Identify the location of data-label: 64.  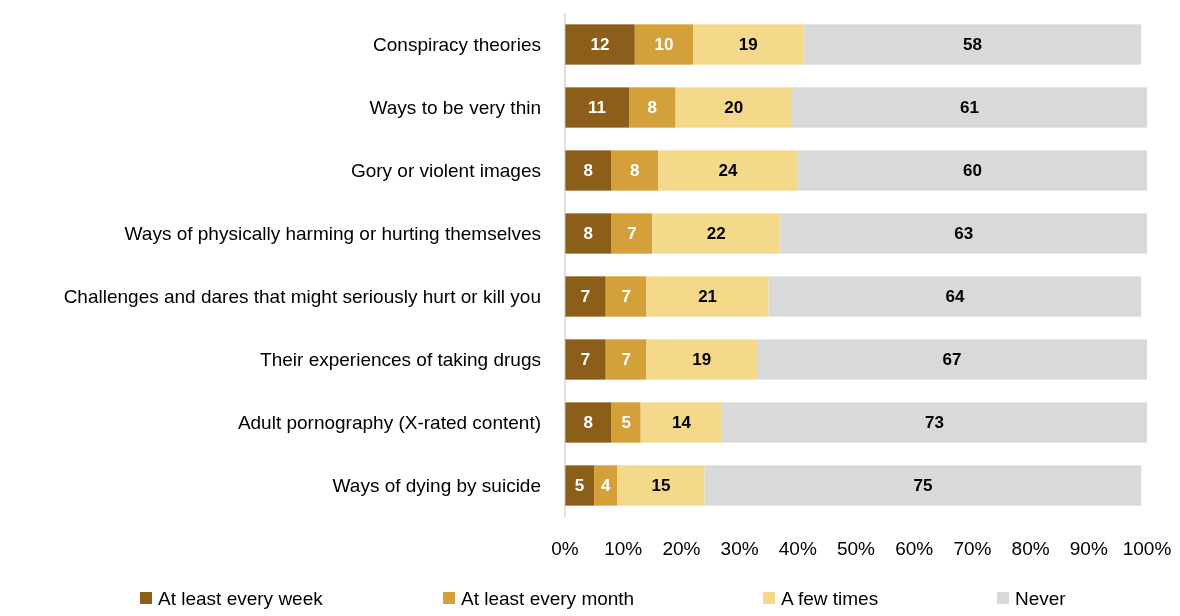
(955, 296).